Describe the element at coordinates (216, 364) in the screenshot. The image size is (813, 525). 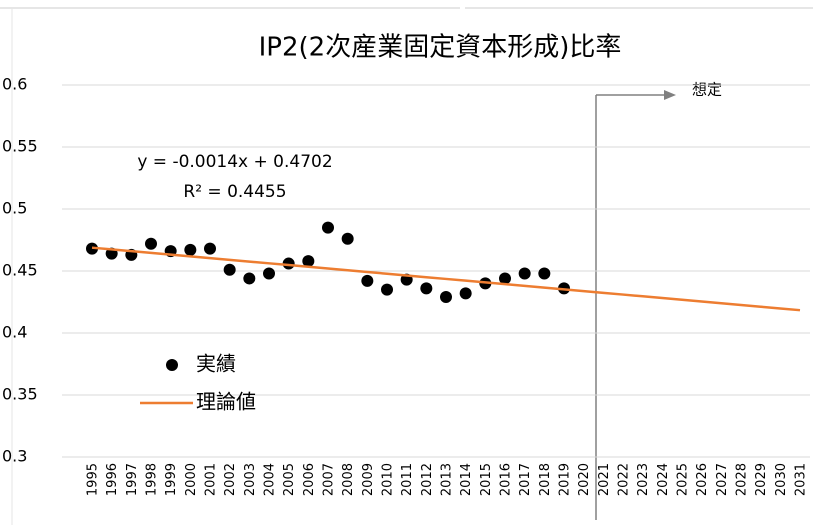
I see `legend-label: 実績` at that location.